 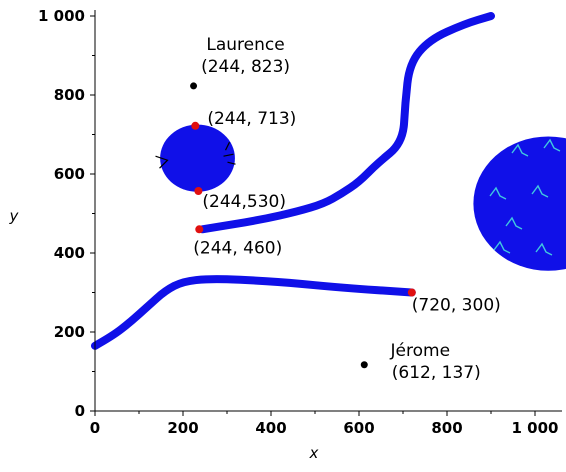 I want to click on lake-area, so click(x=519, y=203).